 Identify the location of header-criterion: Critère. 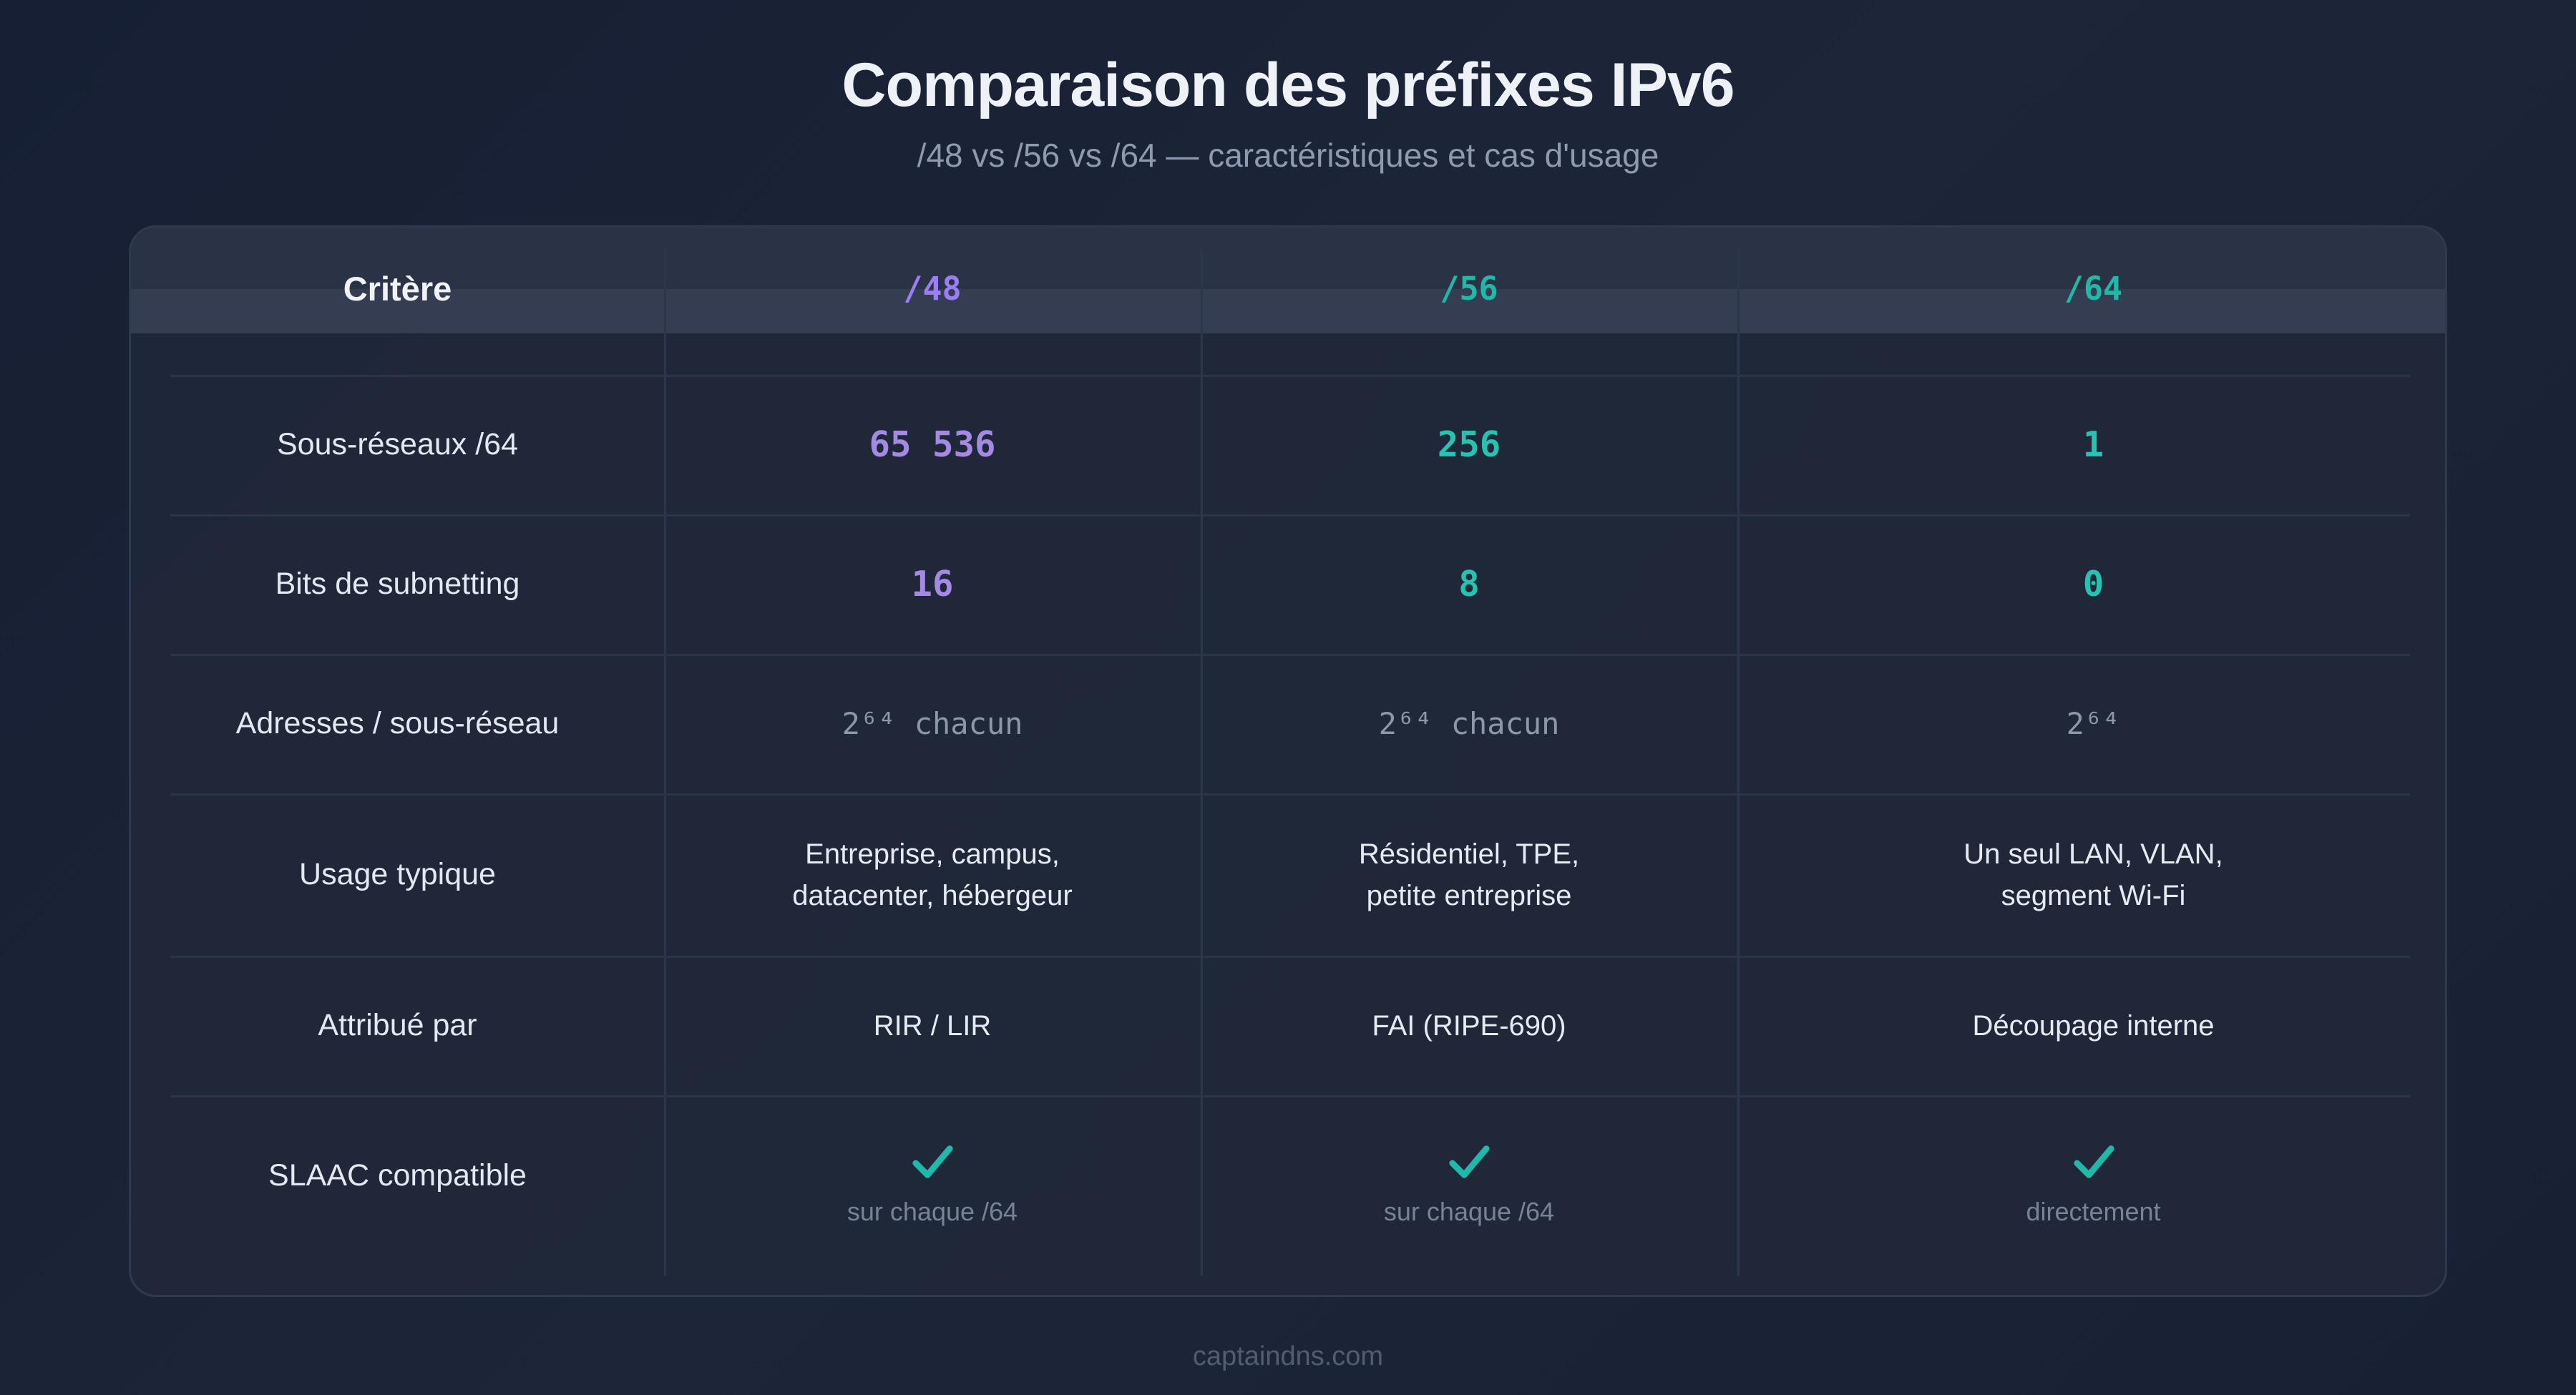
(397, 288).